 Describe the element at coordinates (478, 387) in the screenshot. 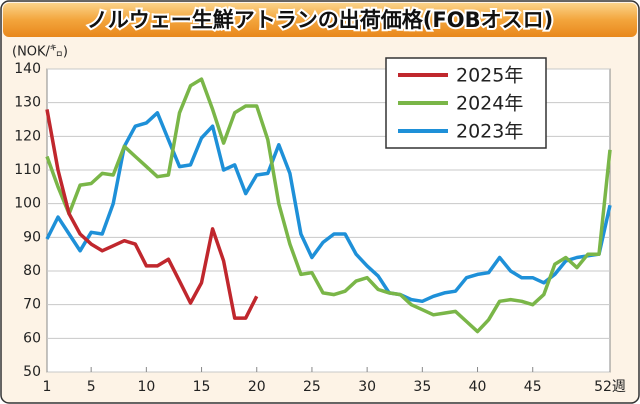

I see `x-tick-label: 40` at that location.